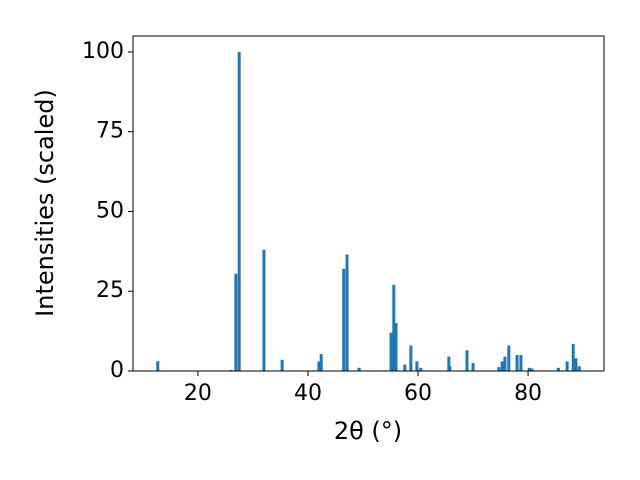  What do you see at coordinates (198, 393) in the screenshot?
I see `x-tick-label: 20` at bounding box center [198, 393].